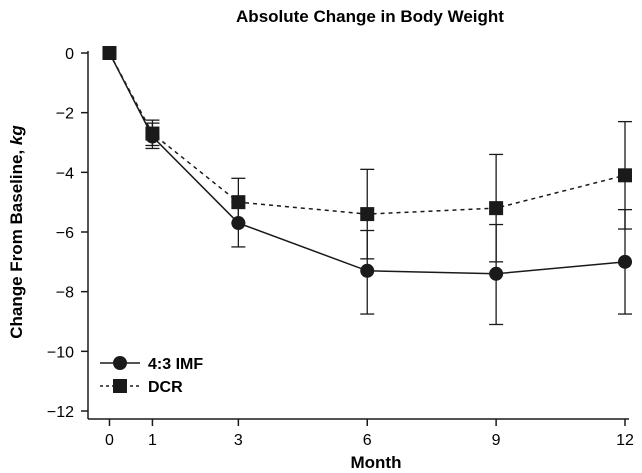 This screenshot has height=473, width=642. I want to click on y-tick-label: −2, so click(65, 114).